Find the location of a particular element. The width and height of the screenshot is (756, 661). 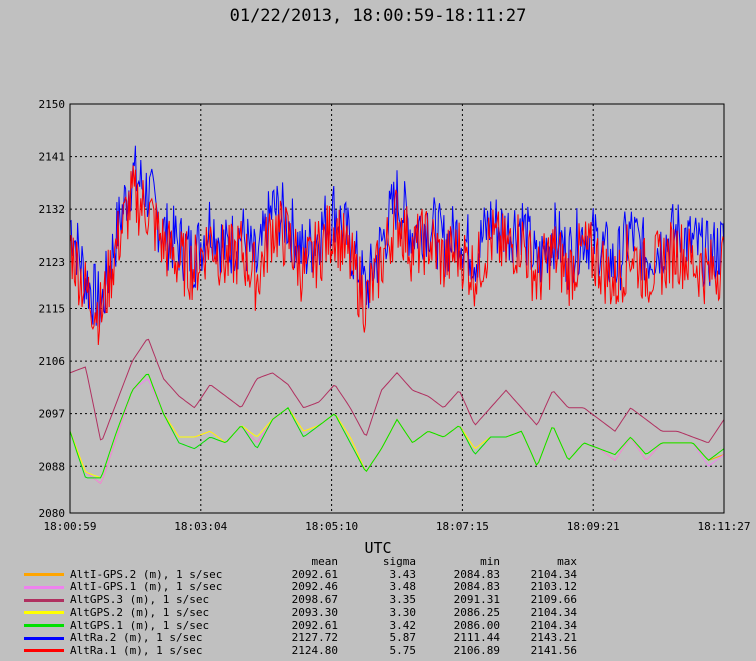

stat-sigma: 3.48 is located at coordinates (403, 587).